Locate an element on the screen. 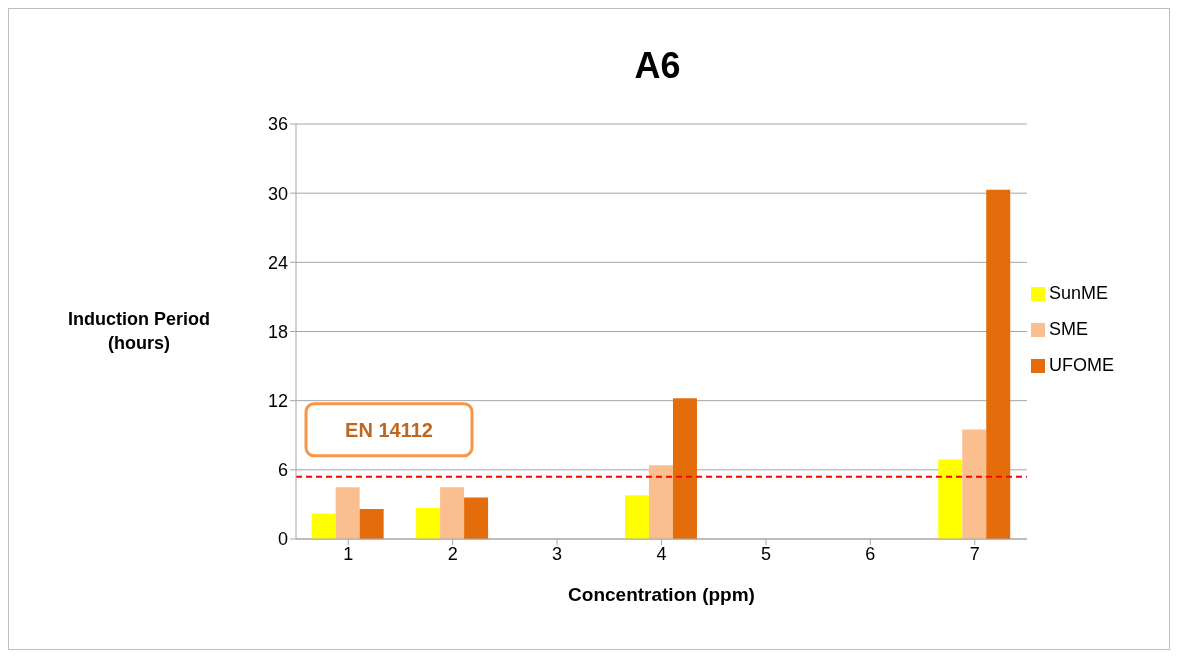 This screenshot has width=1179, height=658. x-tick-label: 4 is located at coordinates (661, 553).